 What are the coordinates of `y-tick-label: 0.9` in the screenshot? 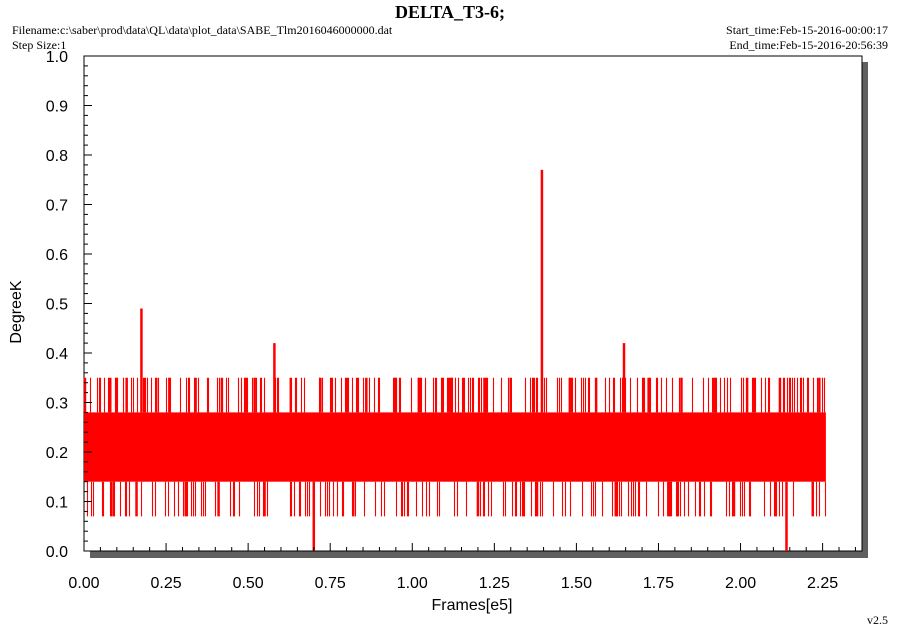 It's located at (57, 107).